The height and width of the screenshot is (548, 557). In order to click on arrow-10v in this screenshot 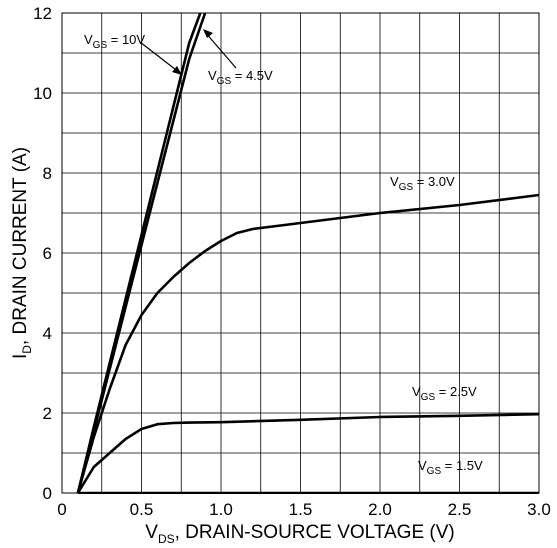, I will do `click(160, 57)`.